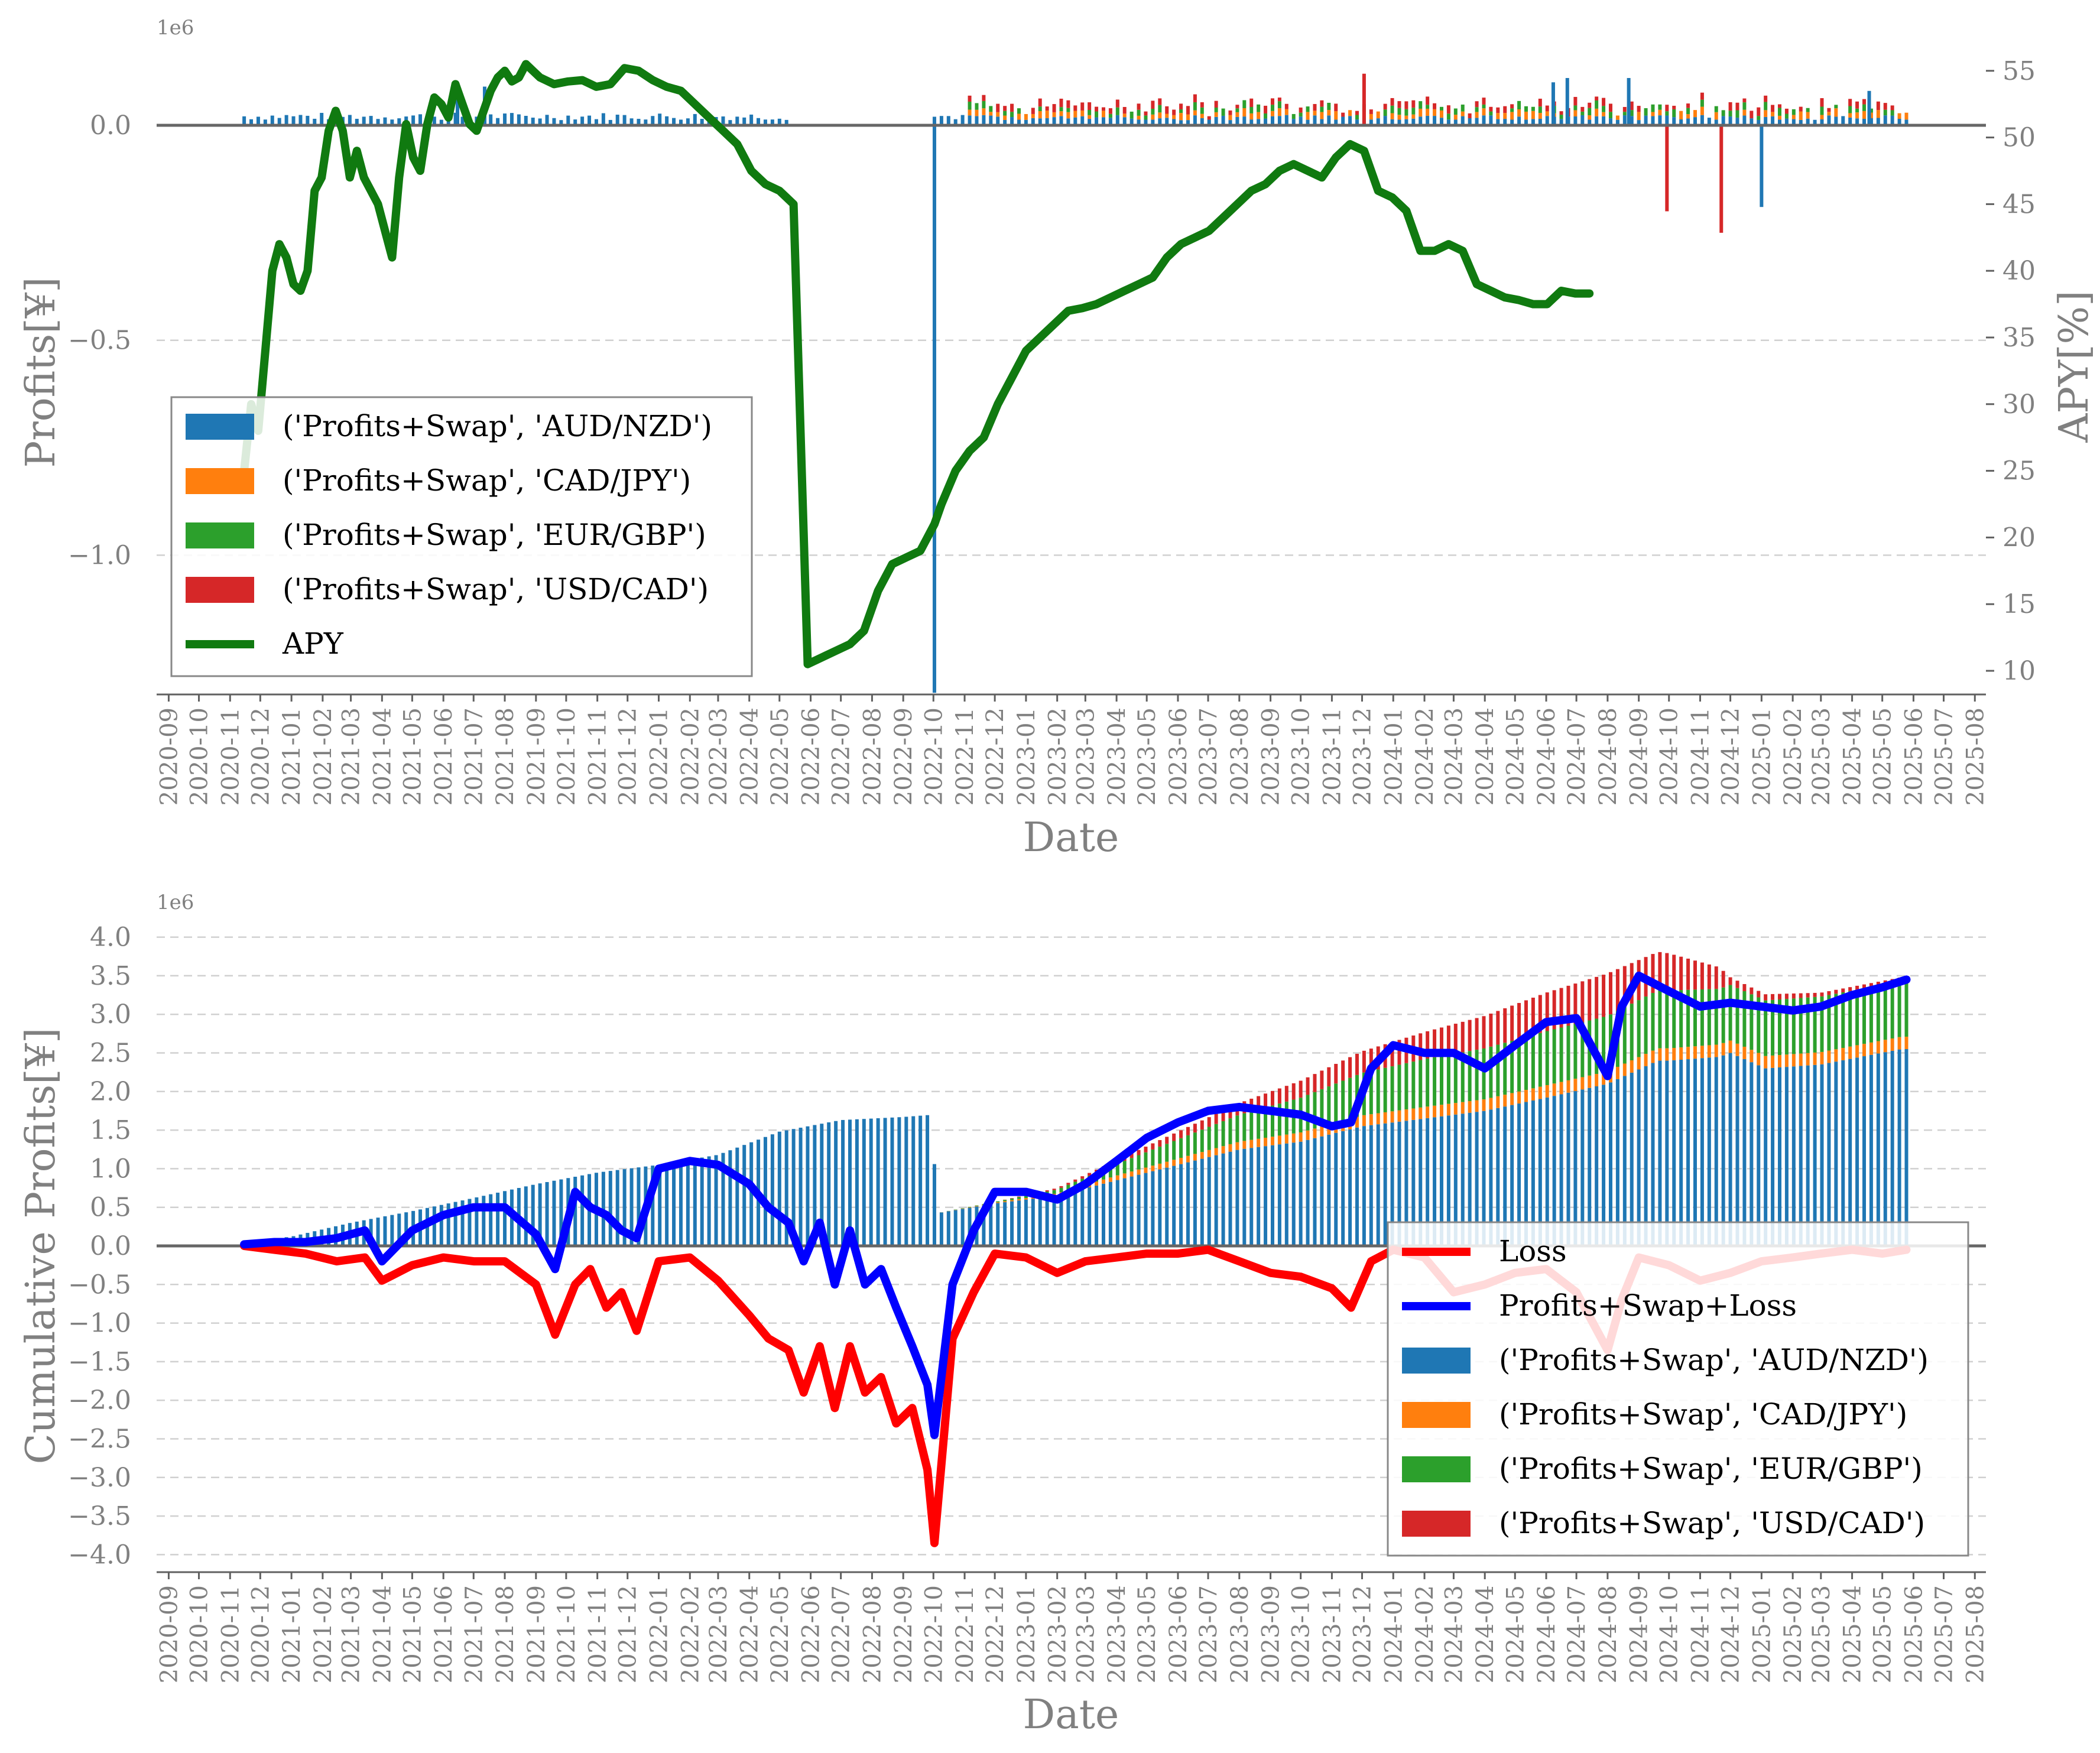 This screenshot has width=2100, height=1753. What do you see at coordinates (750, 1634) in the screenshot?
I see `x-tick-label: 2022-04` at bounding box center [750, 1634].